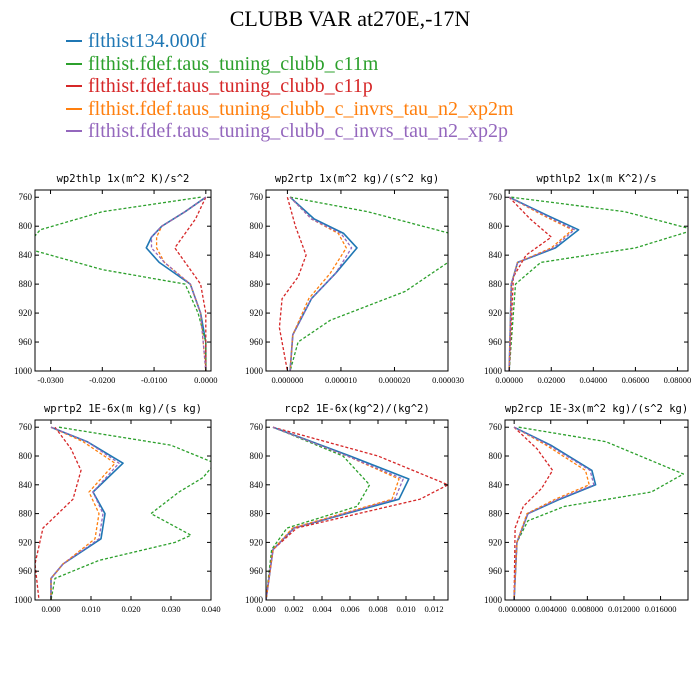 The image size is (700, 700). What do you see at coordinates (147, 41) in the screenshot?
I see `legend-label: flthist134.000f` at bounding box center [147, 41].